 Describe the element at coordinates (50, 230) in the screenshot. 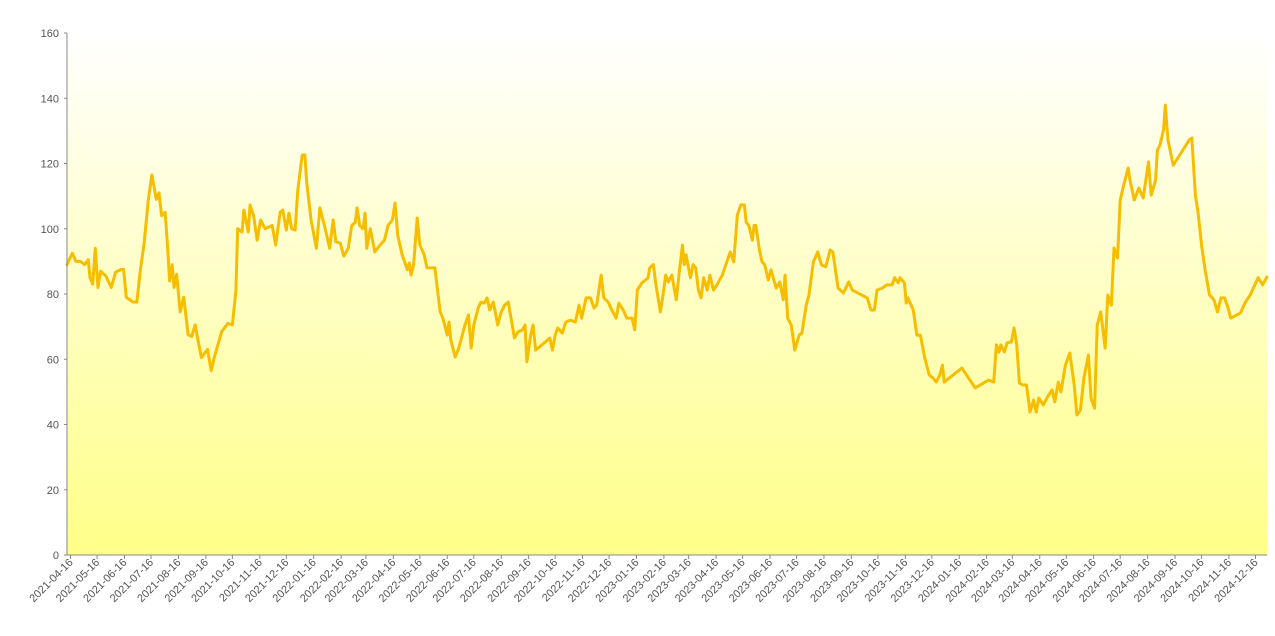

I see `y-tick-label: 100` at that location.